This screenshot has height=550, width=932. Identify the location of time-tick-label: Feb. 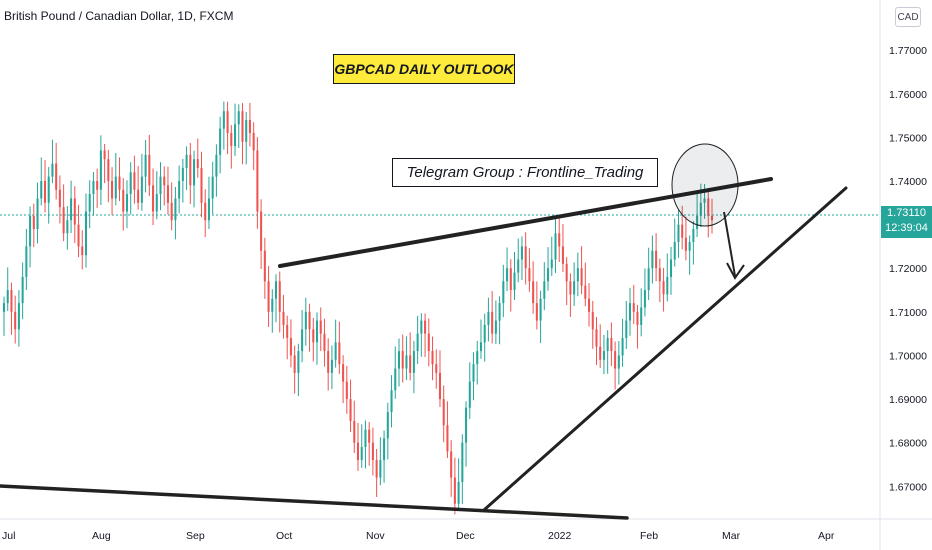
(649, 536).